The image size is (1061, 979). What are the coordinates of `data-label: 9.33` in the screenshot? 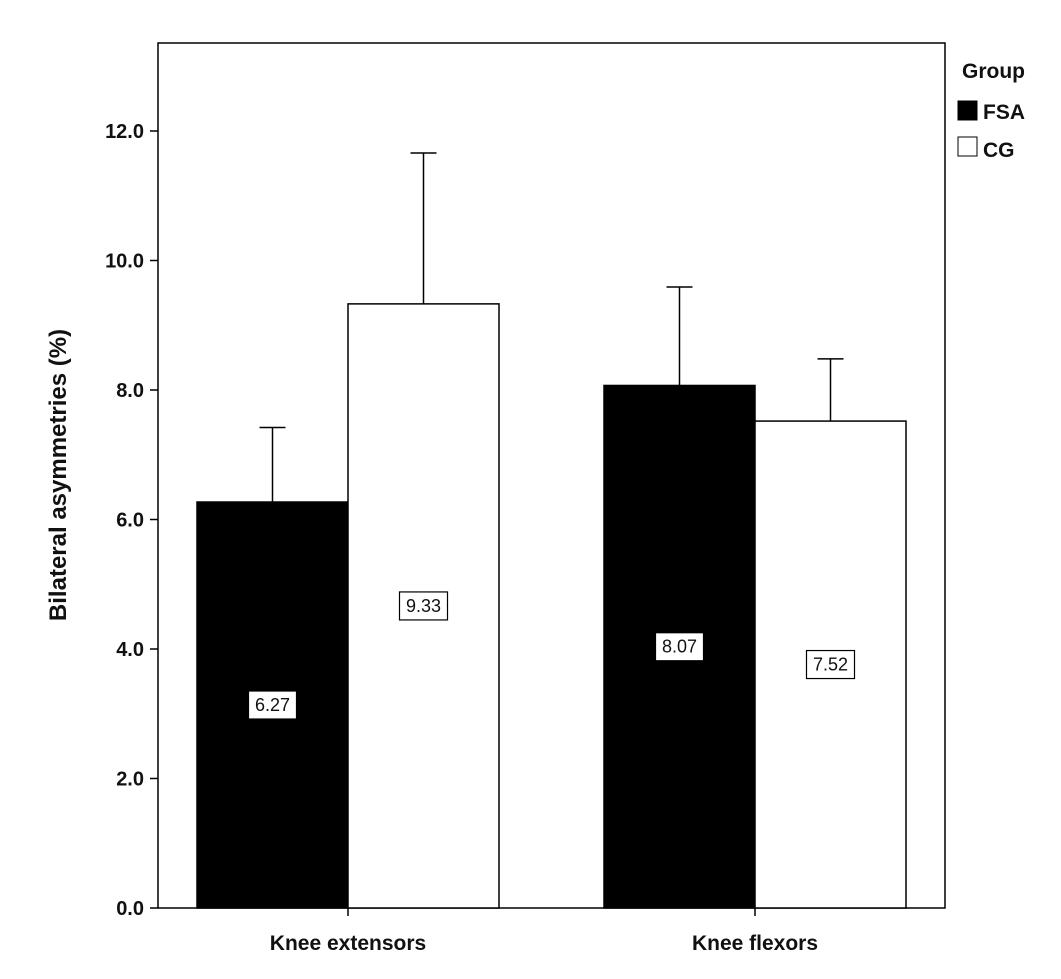 It's located at (423, 606).